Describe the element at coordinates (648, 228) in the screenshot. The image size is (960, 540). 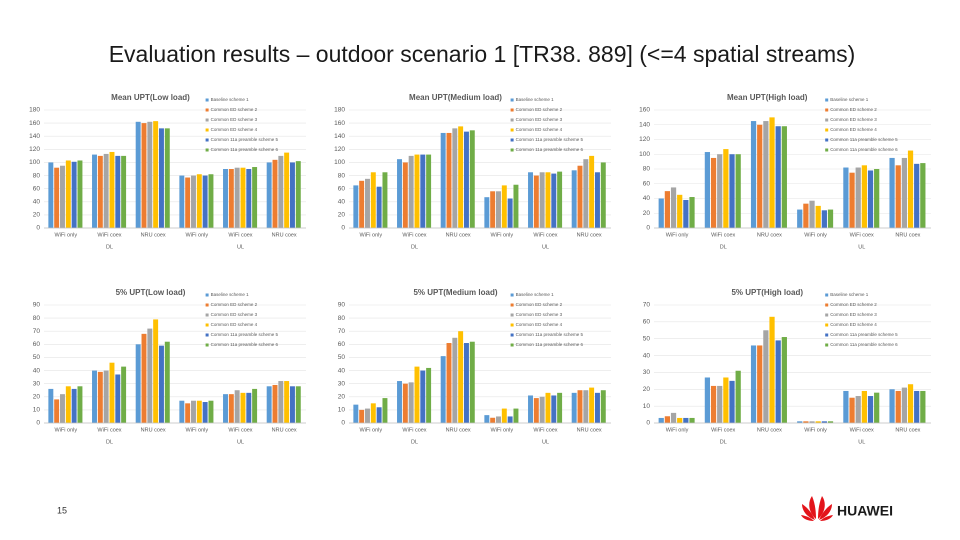
I see `y-tick-label: 0` at that location.